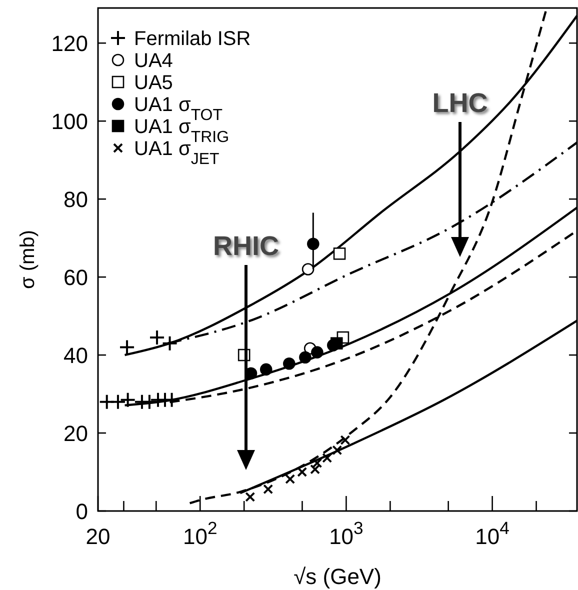 This screenshot has width=578, height=590. I want to click on x-tick-label: 10$^{2}$, so click(200, 533).